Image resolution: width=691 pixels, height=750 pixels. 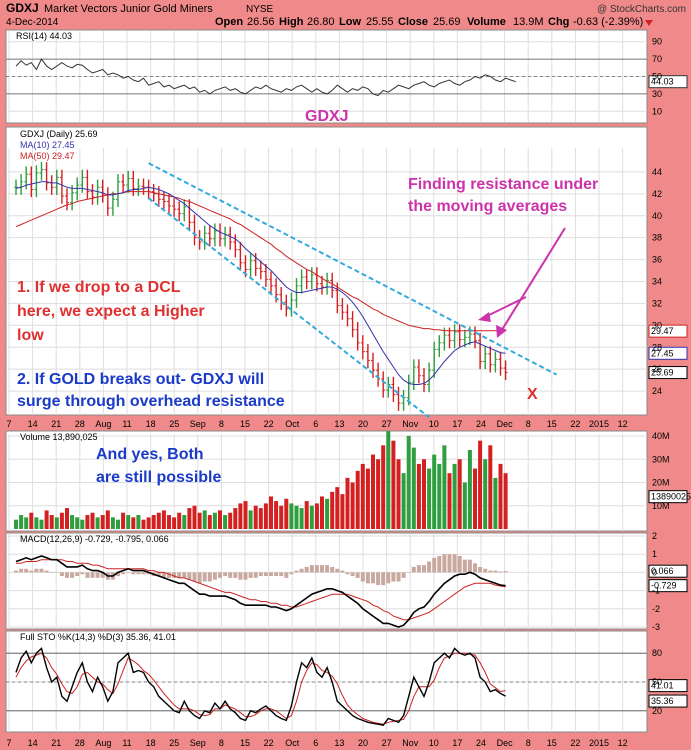 What do you see at coordinates (457, 743) in the screenshot?
I see `x-tick-label-bottom: 17` at bounding box center [457, 743].